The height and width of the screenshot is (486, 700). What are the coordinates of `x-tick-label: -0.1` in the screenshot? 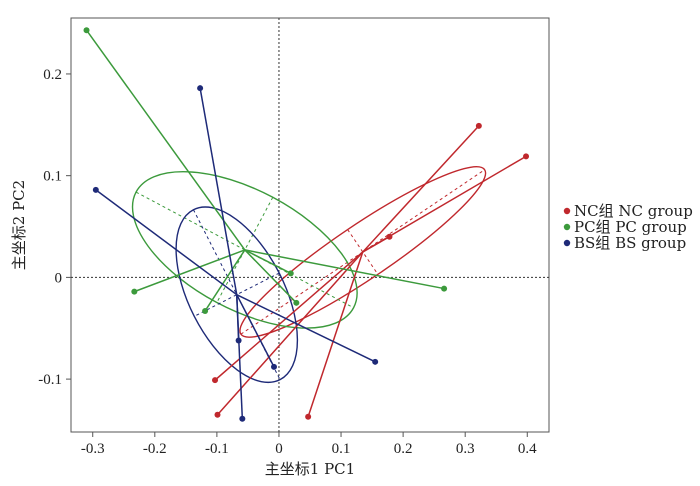 It's located at (217, 449).